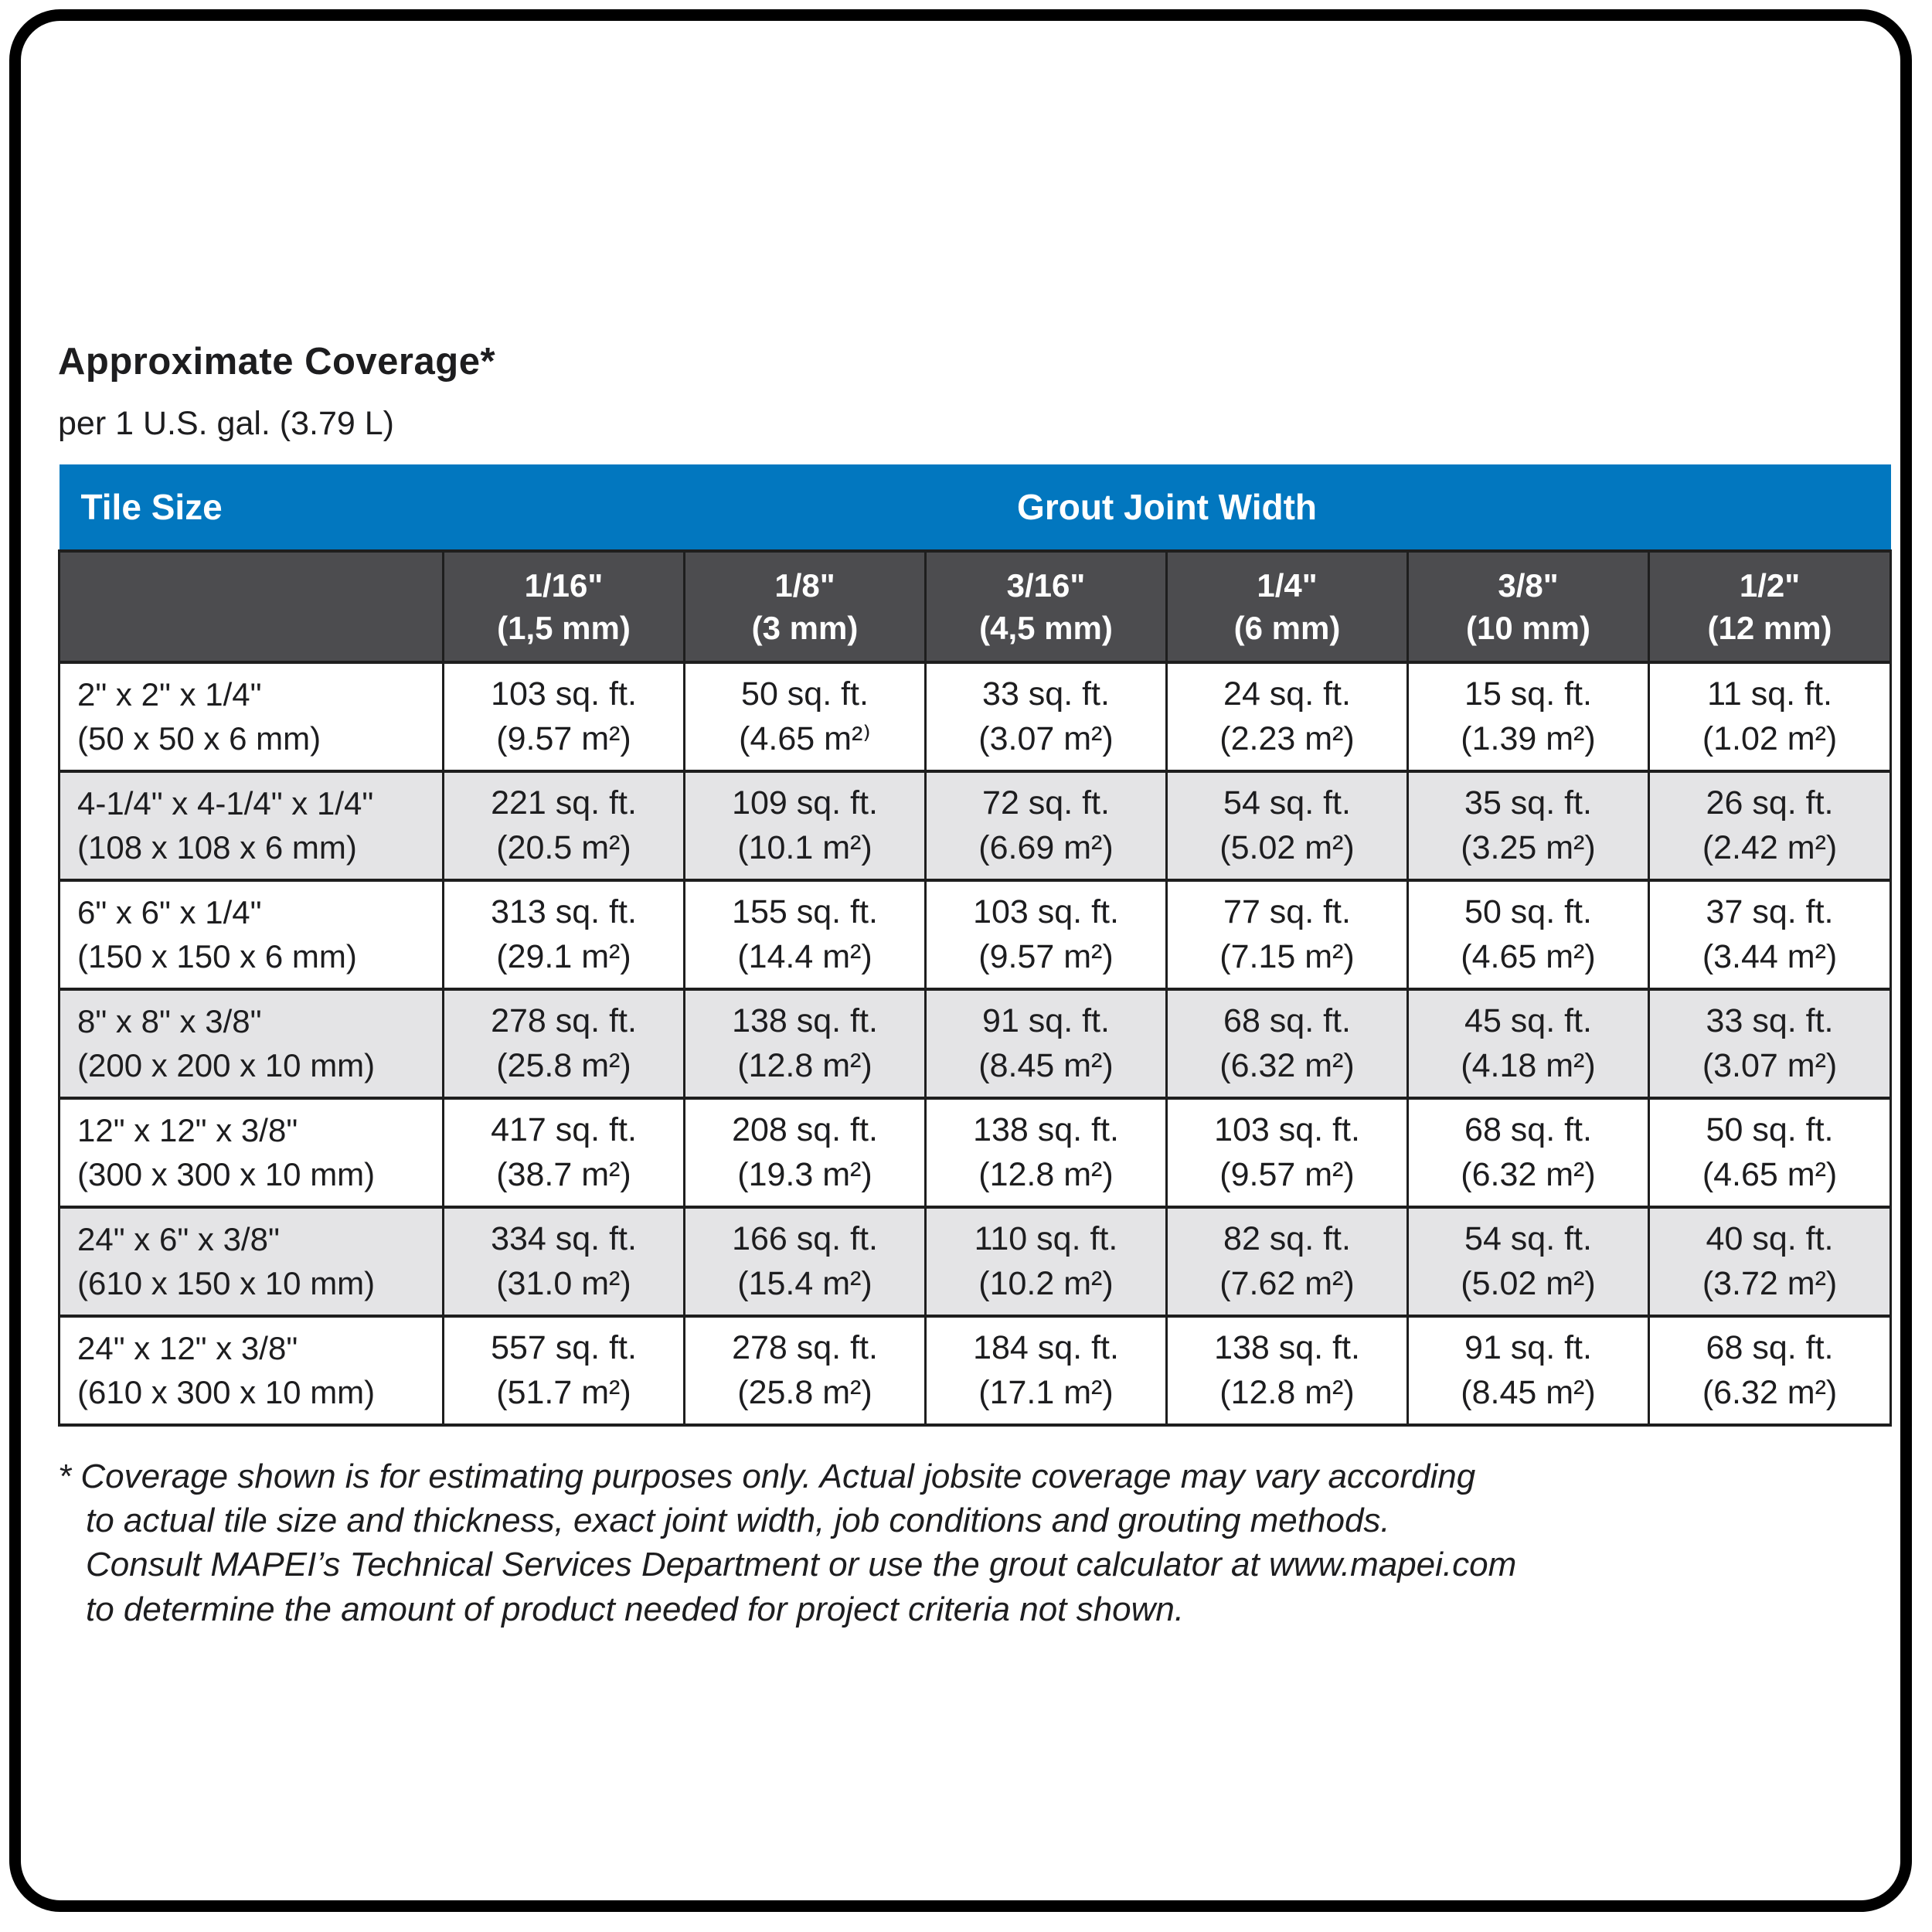 The height and width of the screenshot is (1932, 1932). Describe the element at coordinates (251, 1262) in the screenshot. I see `tile-size-cell: 24" x 6" x 3/8" (610 x 150 x 10 mm)` at that location.